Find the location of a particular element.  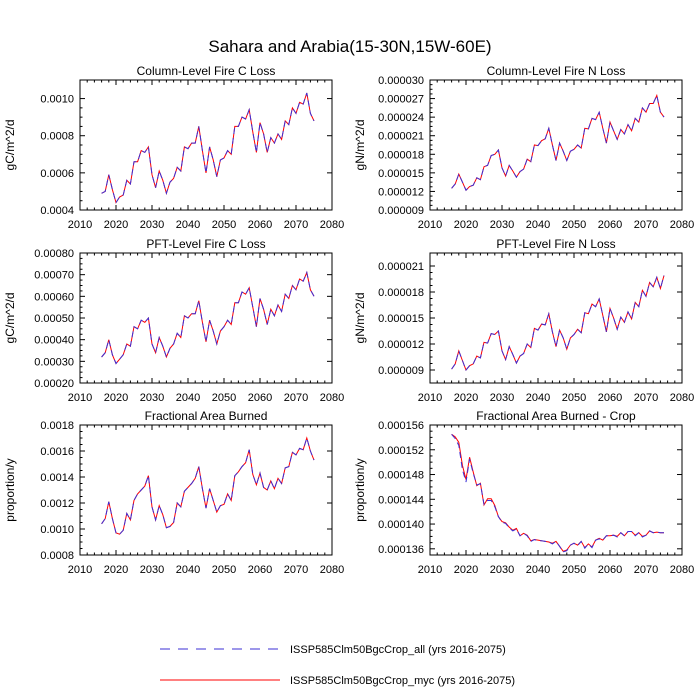

y-tick-label: 0.0012 is located at coordinates (57, 504).